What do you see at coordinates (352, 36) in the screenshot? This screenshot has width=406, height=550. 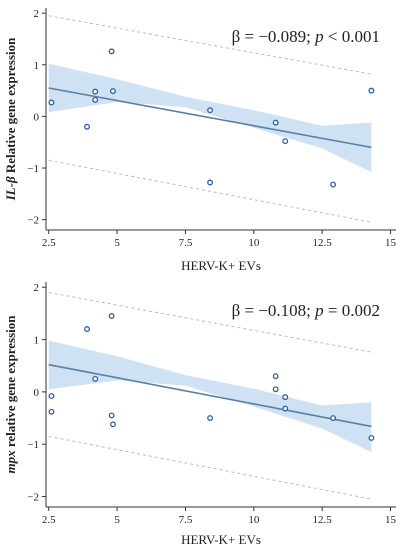 I see `stats-annotation-value: < 0.001` at bounding box center [352, 36].